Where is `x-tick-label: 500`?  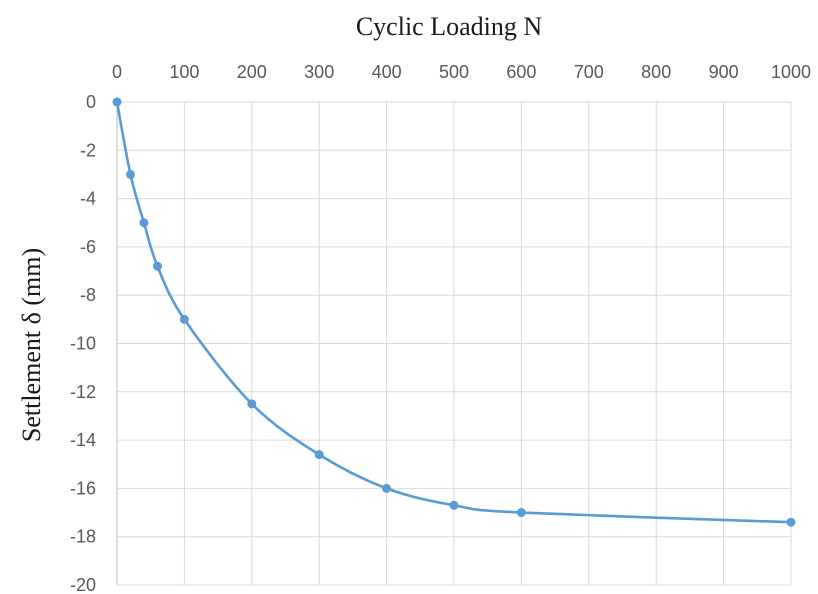 x-tick-label: 500 is located at coordinates (454, 72).